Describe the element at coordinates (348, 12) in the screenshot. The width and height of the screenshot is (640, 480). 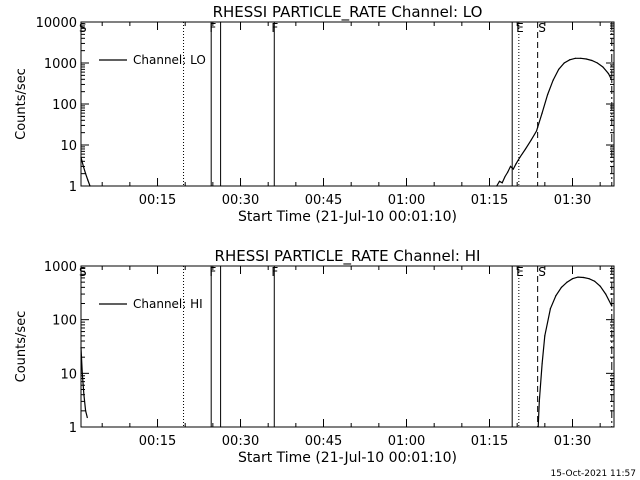
I see `chart-title: RHESSI PARTICLE_RATE Channel: LO` at that location.